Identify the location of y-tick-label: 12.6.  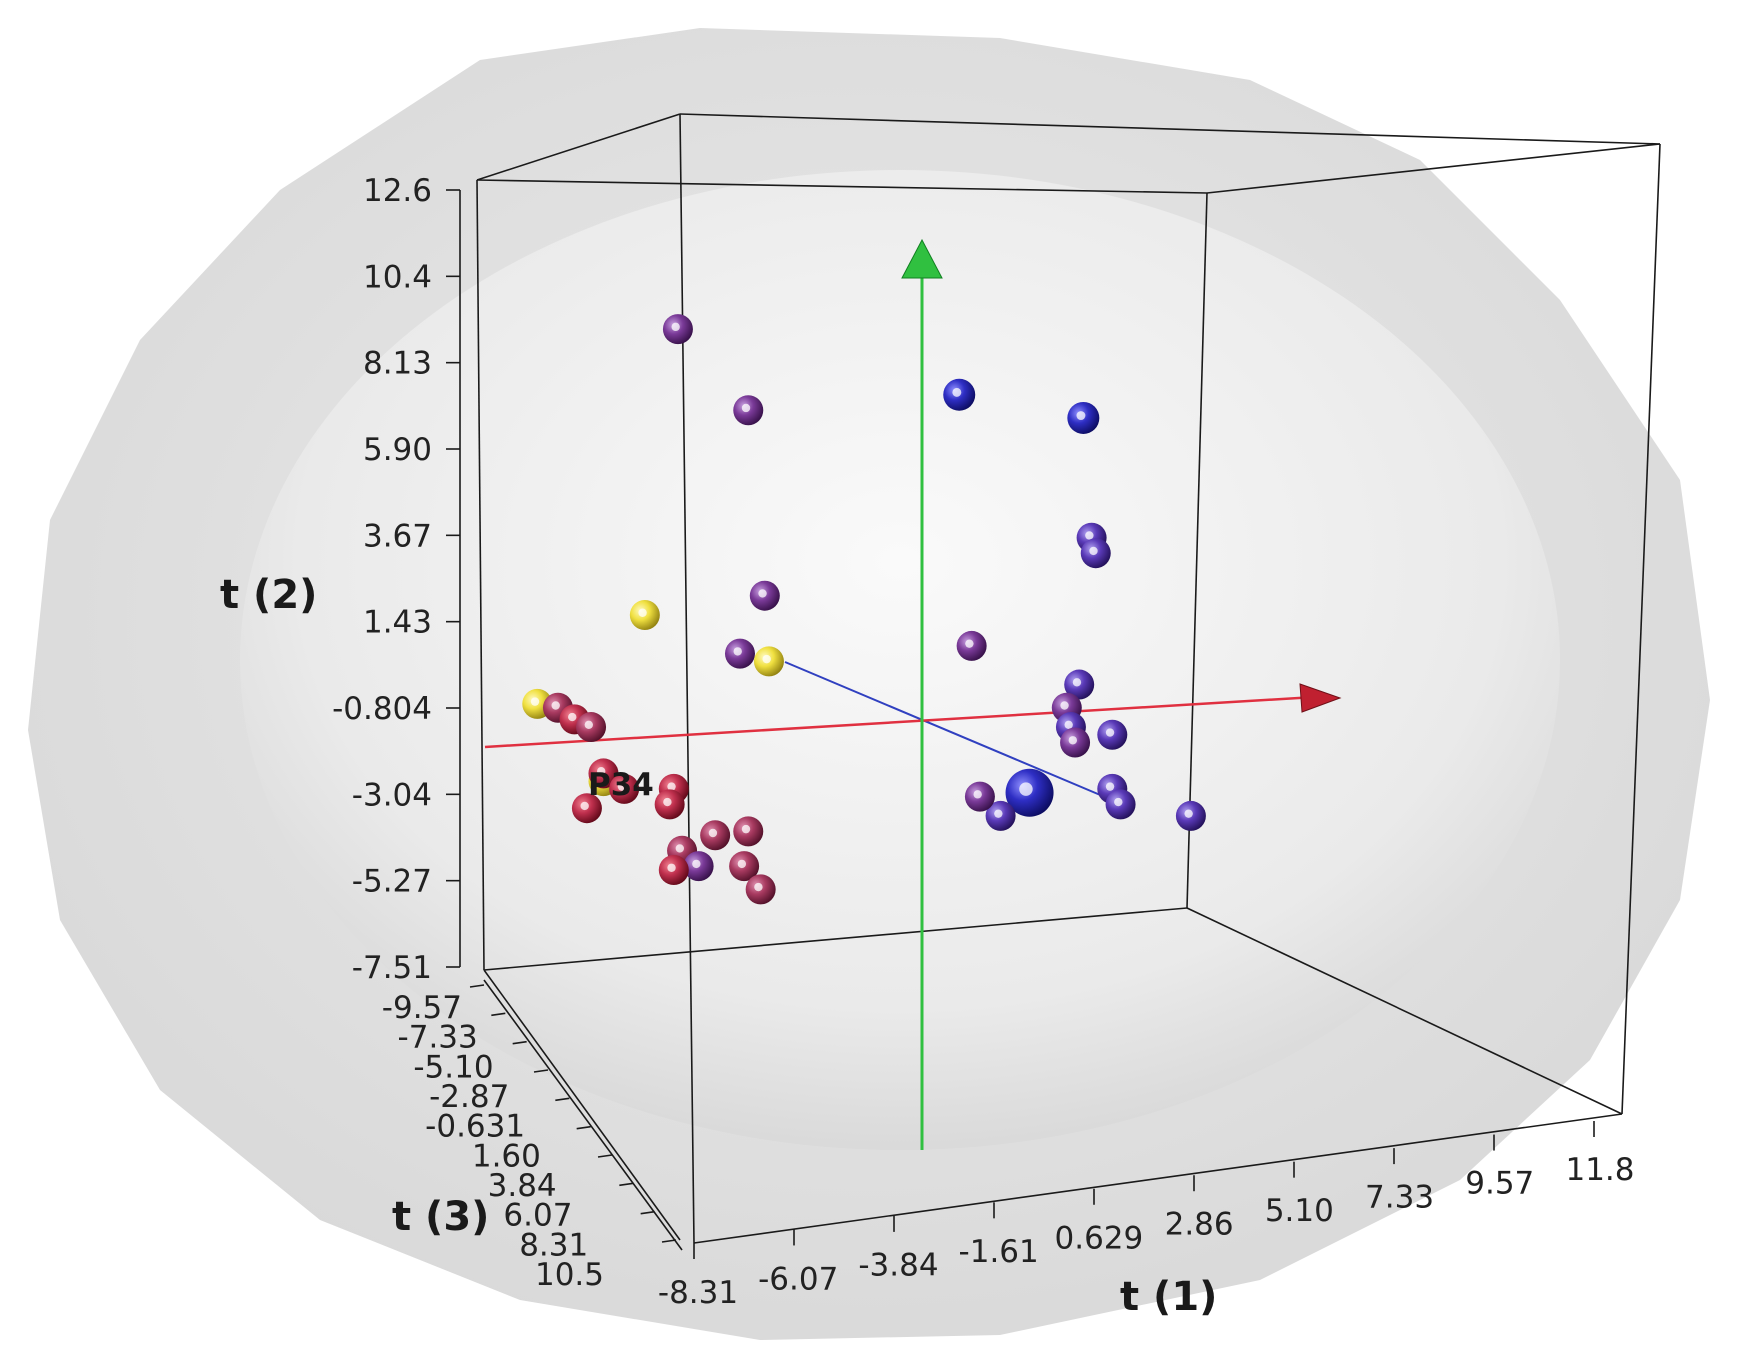
(397, 191).